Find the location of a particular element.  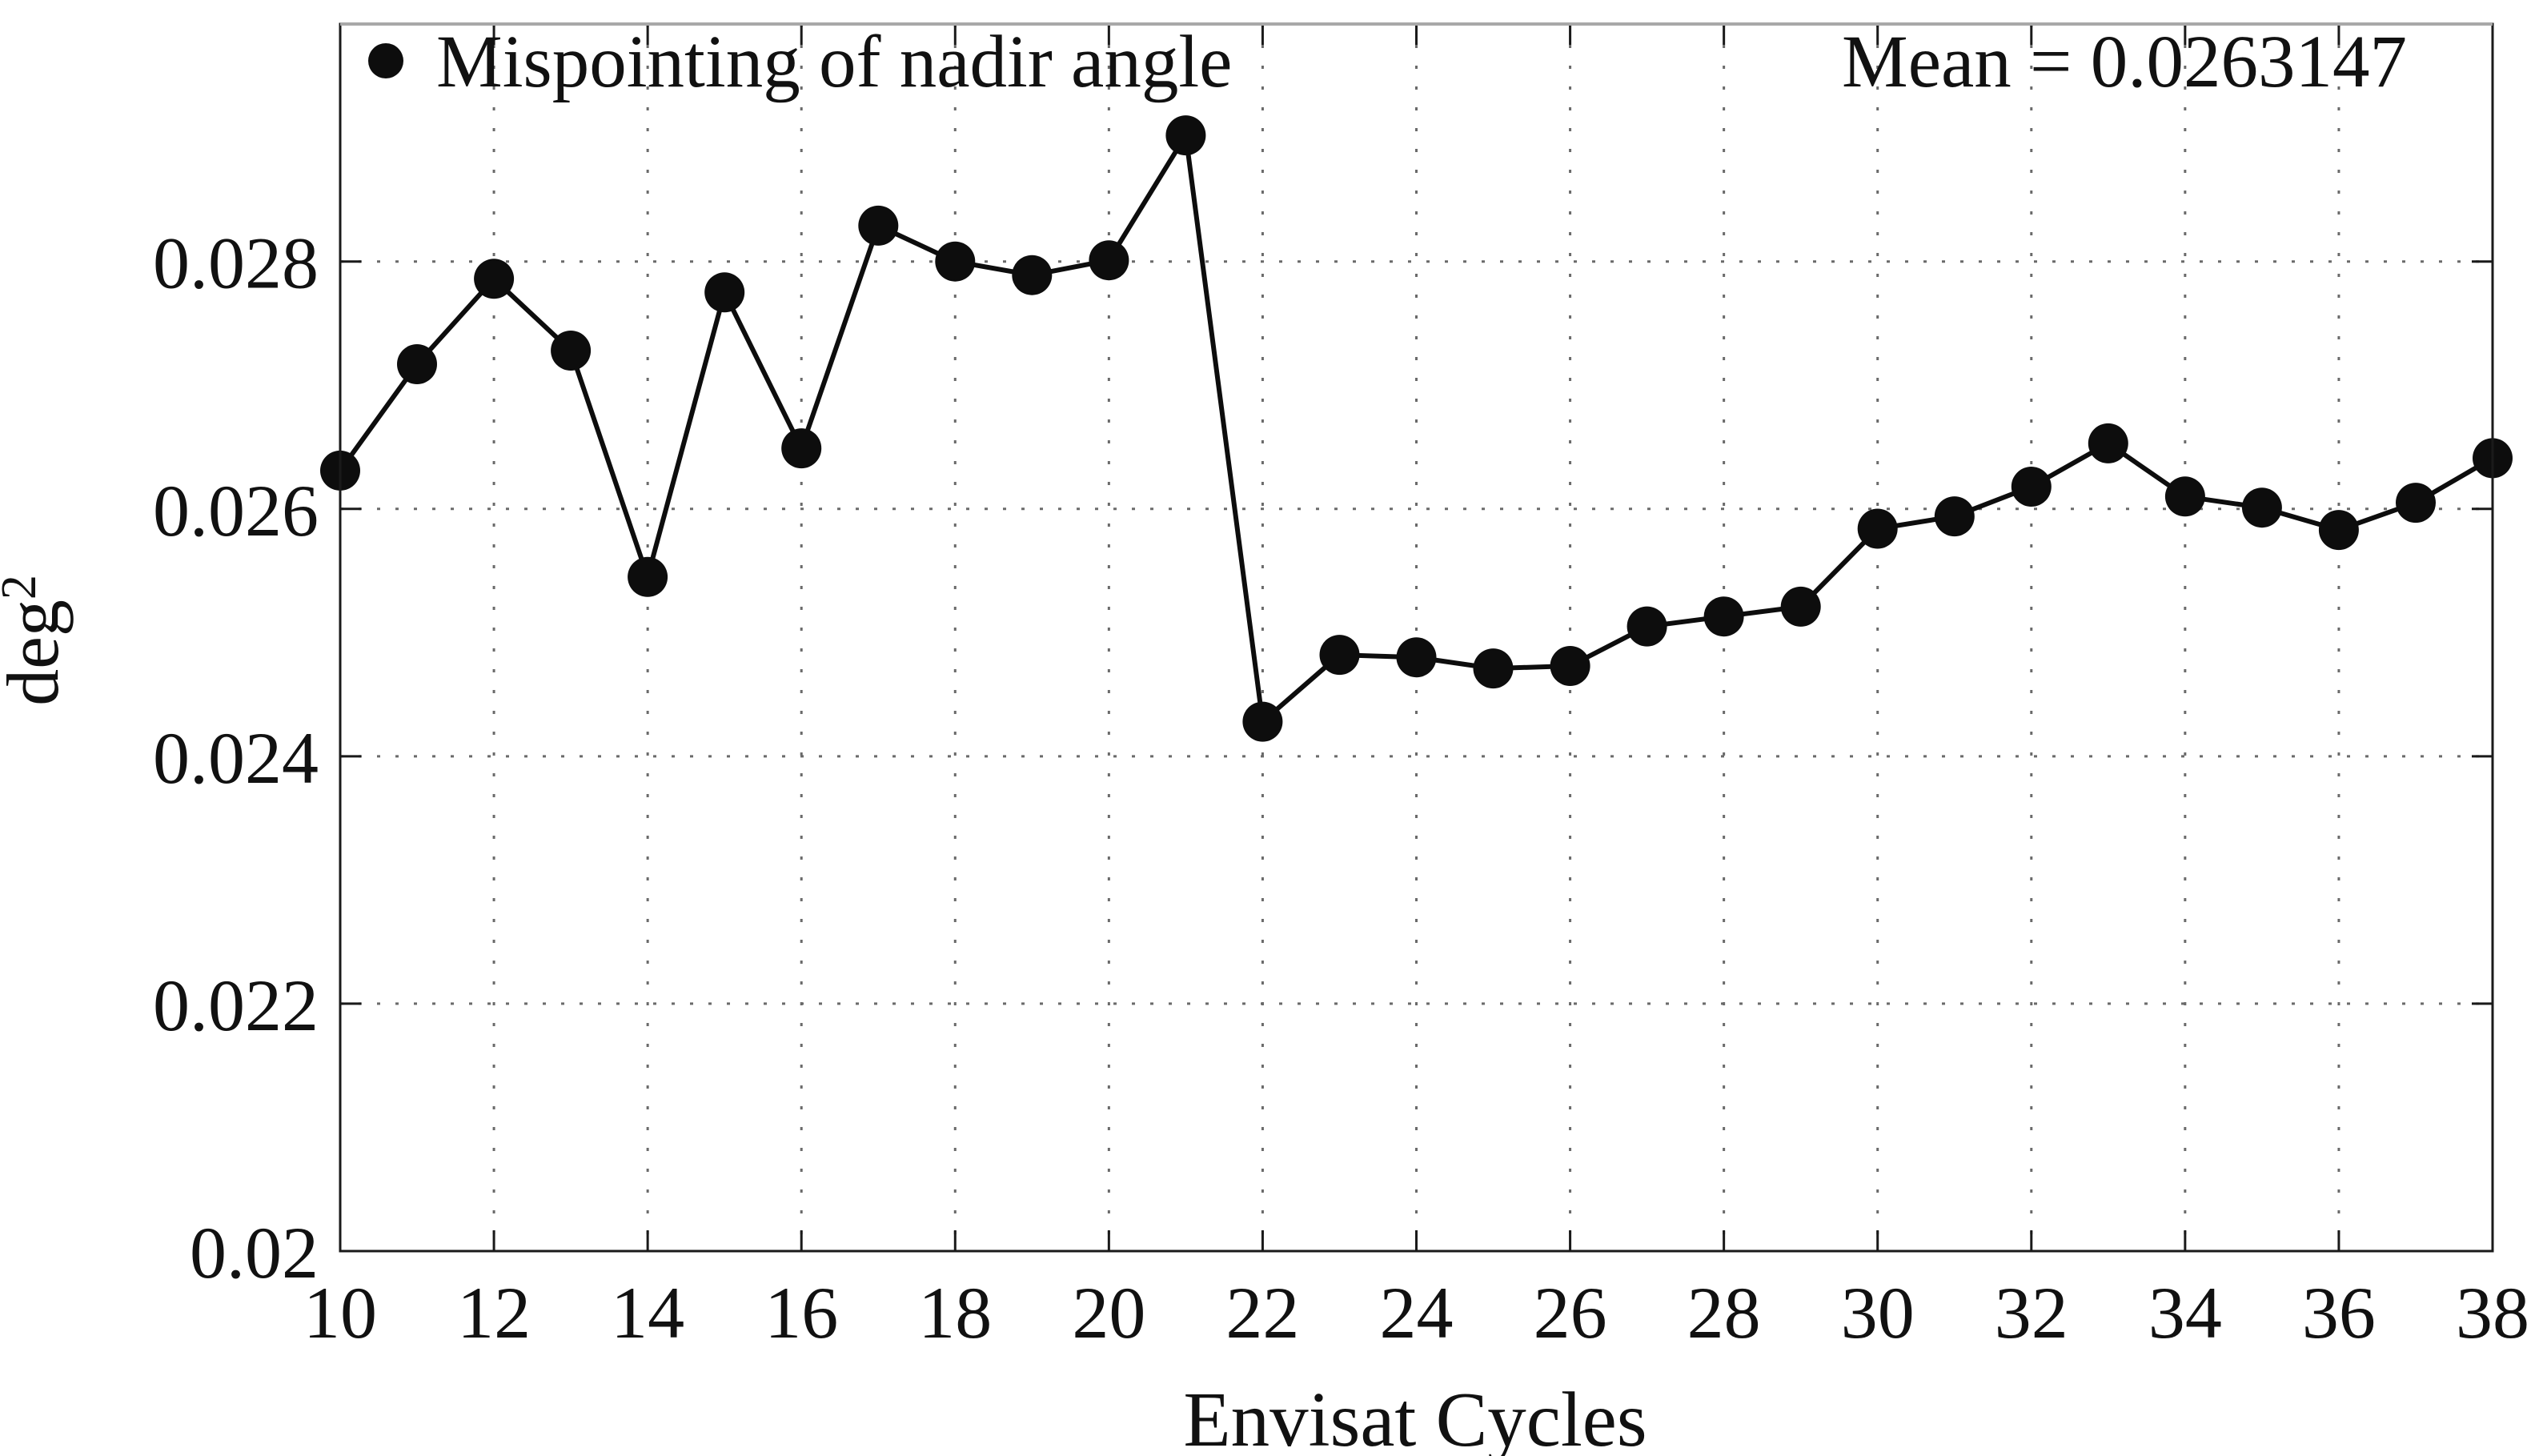

y-tick-label: 0.026 is located at coordinates (236, 511).